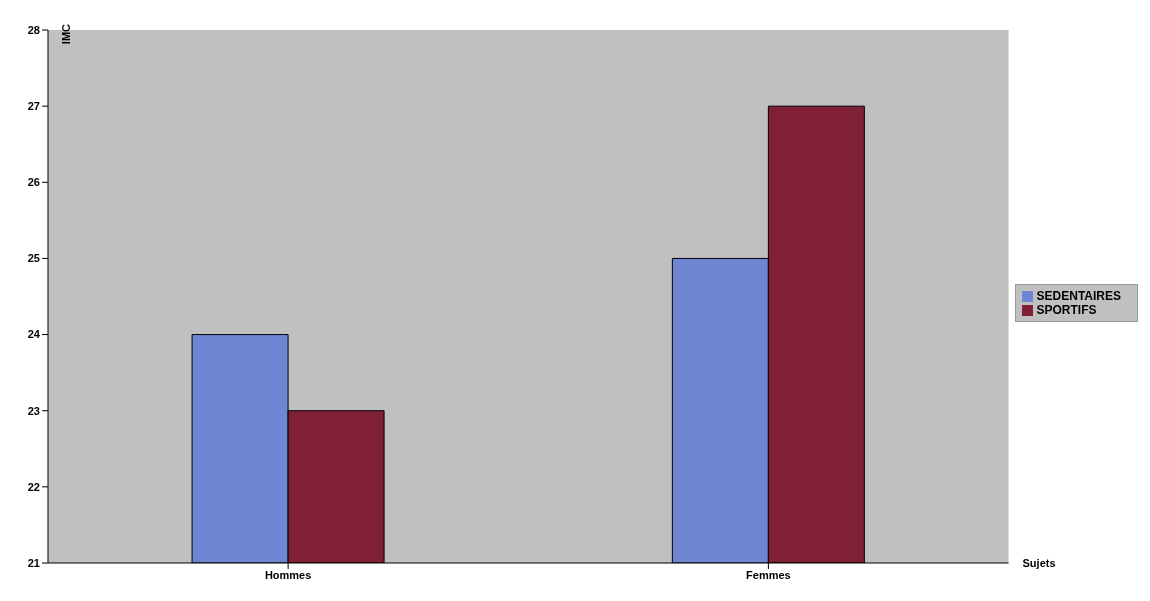  I want to click on y-tick-label: 23, so click(33, 410).